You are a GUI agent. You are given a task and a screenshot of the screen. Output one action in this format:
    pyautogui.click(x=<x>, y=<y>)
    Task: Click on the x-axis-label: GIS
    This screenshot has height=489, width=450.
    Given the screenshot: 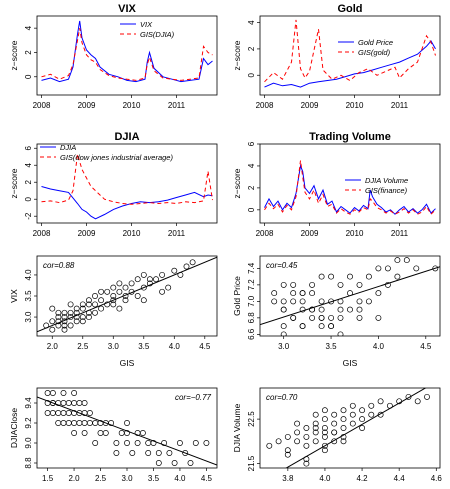 What is the action you would take?
    pyautogui.click(x=127, y=363)
    